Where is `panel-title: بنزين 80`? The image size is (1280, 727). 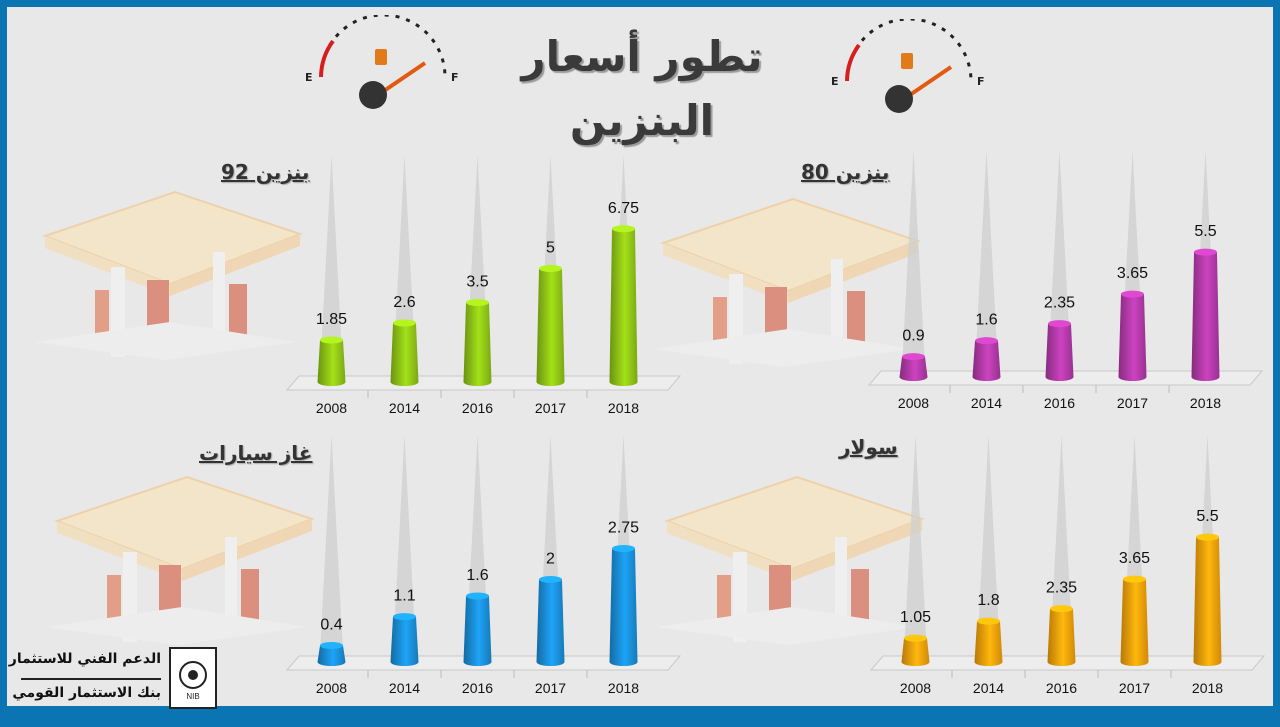 panel-title: بنزين 80 is located at coordinates (845, 172).